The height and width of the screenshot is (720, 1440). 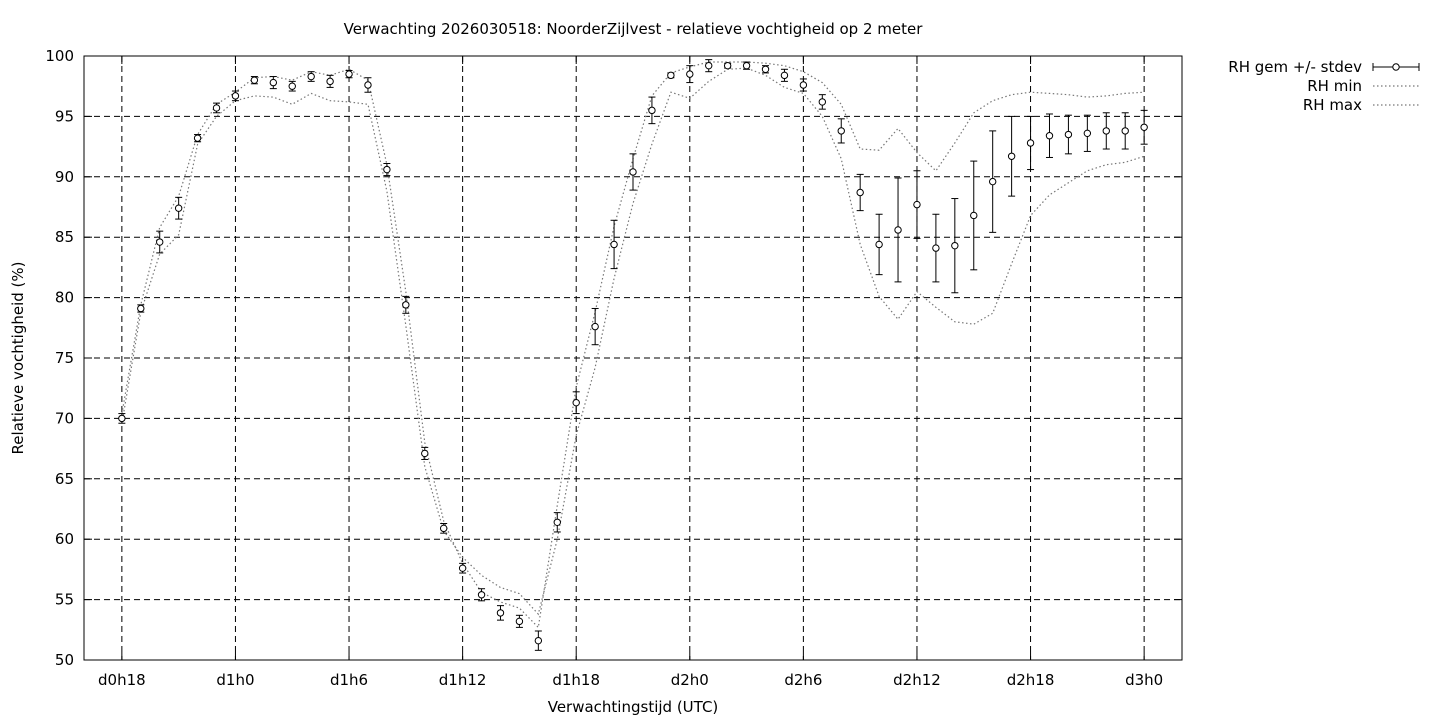 What do you see at coordinates (349, 680) in the screenshot?
I see `x-tick-label: d1h6` at bounding box center [349, 680].